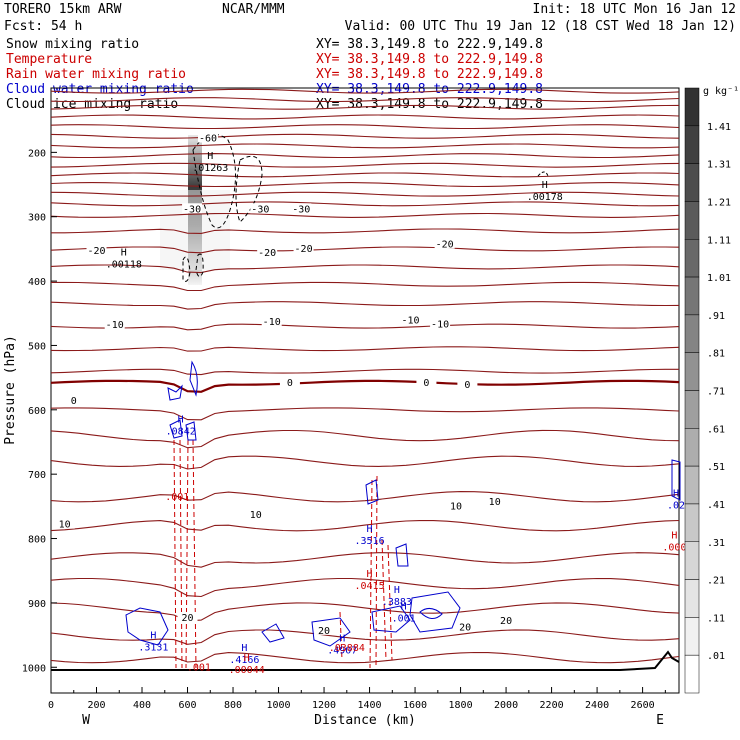 Image resolution: width=740 pixels, height=740 pixels. Describe the element at coordinates (187, 705) in the screenshot. I see `x-tick-label: 600` at that location.